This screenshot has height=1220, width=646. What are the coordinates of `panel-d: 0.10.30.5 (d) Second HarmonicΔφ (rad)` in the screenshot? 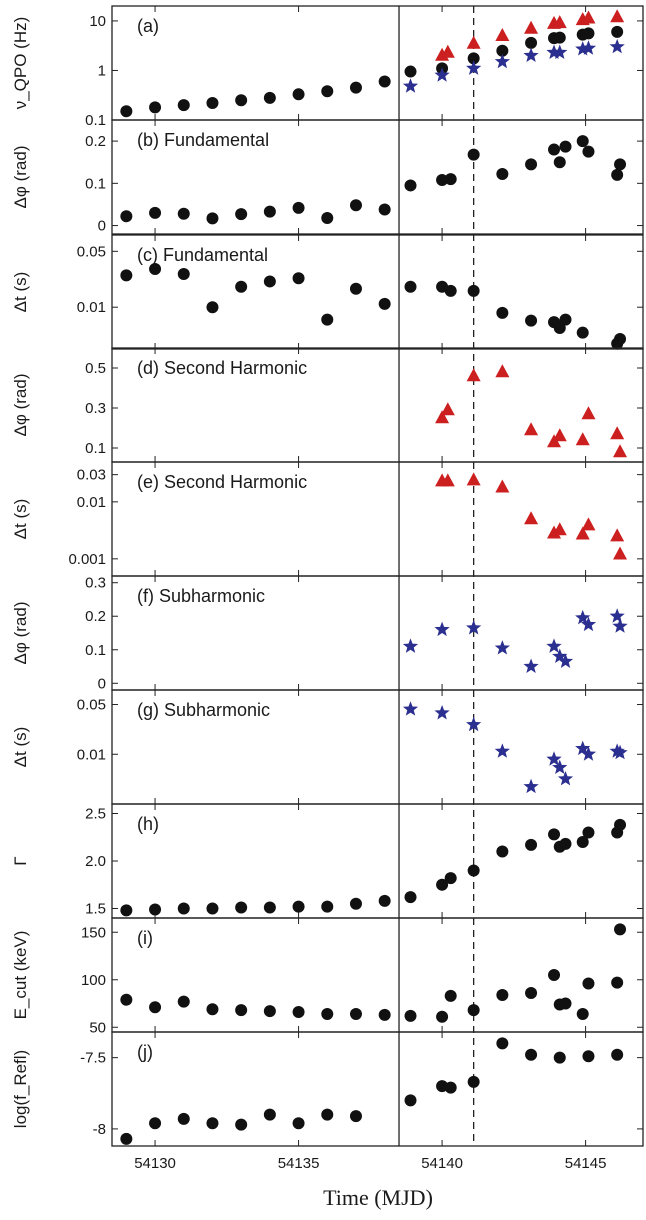 It's located at (327, 405).